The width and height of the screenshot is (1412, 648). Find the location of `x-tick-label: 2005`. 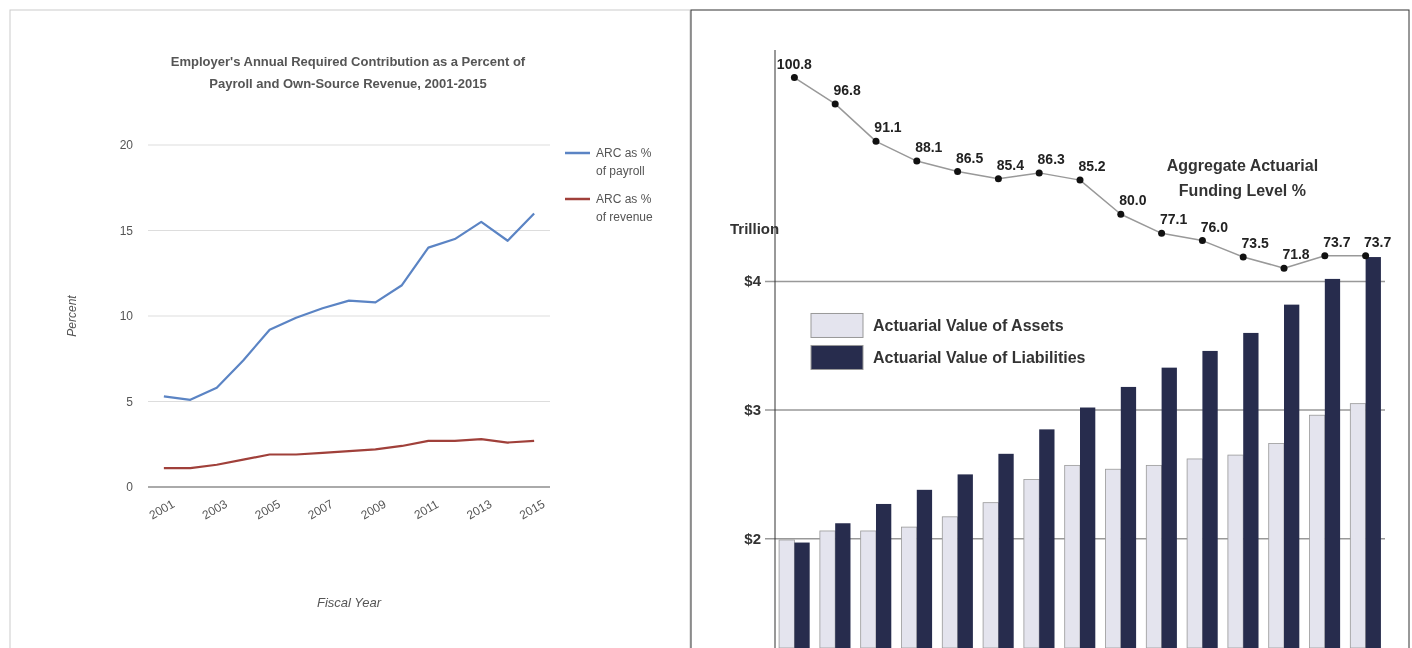

x-tick-label: 2005 is located at coordinates (267, 509).